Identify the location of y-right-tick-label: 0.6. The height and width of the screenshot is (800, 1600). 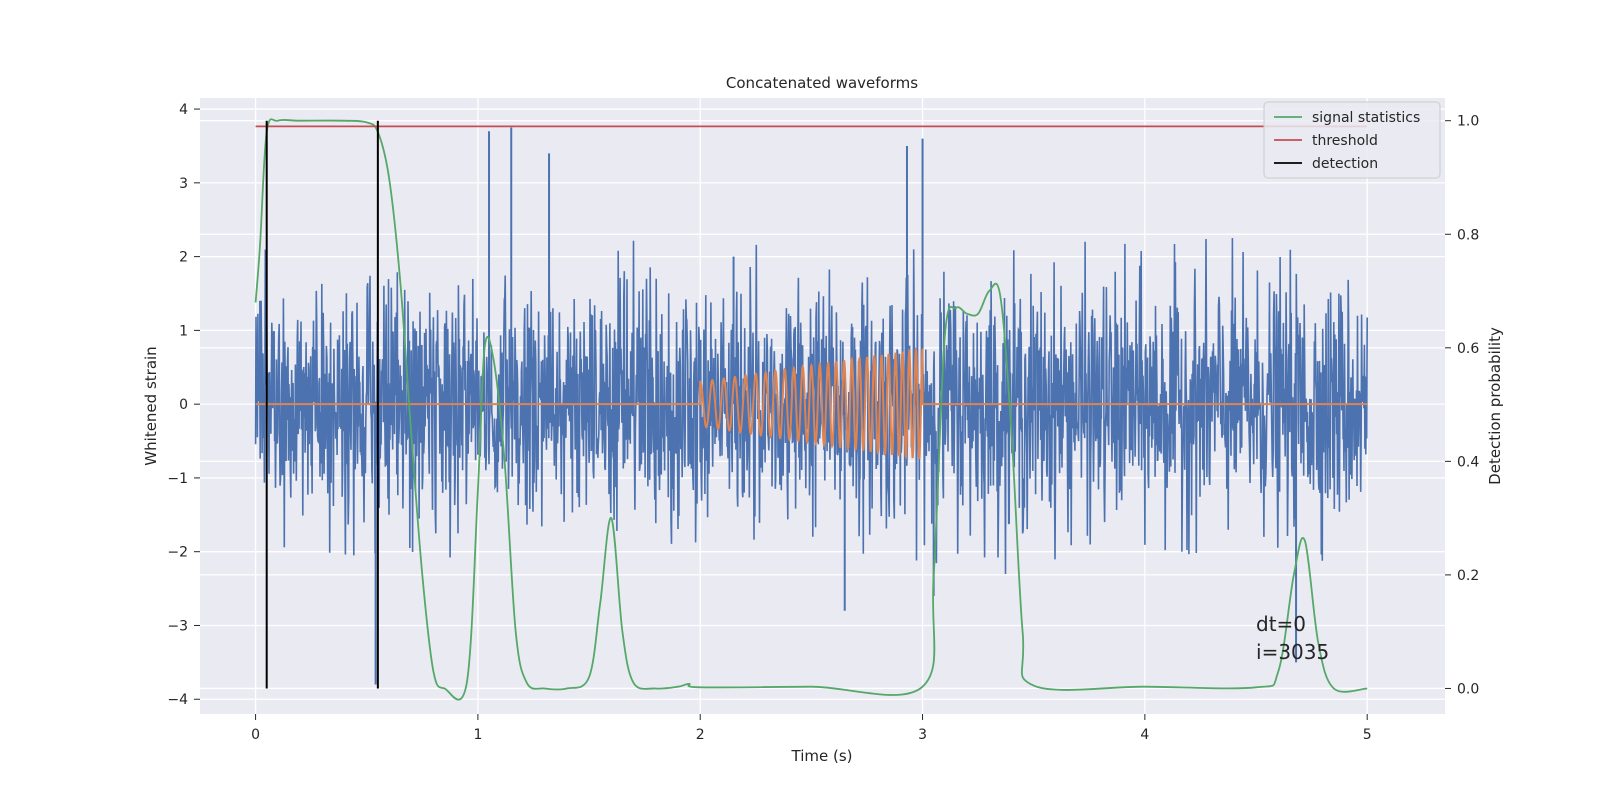
(1468, 349).